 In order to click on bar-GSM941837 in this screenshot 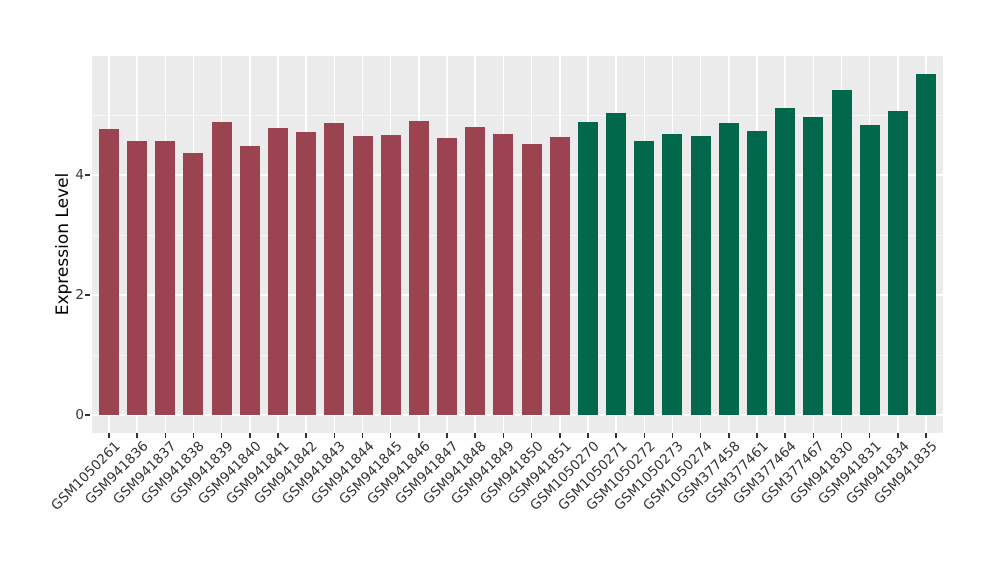, I will do `click(165, 278)`.